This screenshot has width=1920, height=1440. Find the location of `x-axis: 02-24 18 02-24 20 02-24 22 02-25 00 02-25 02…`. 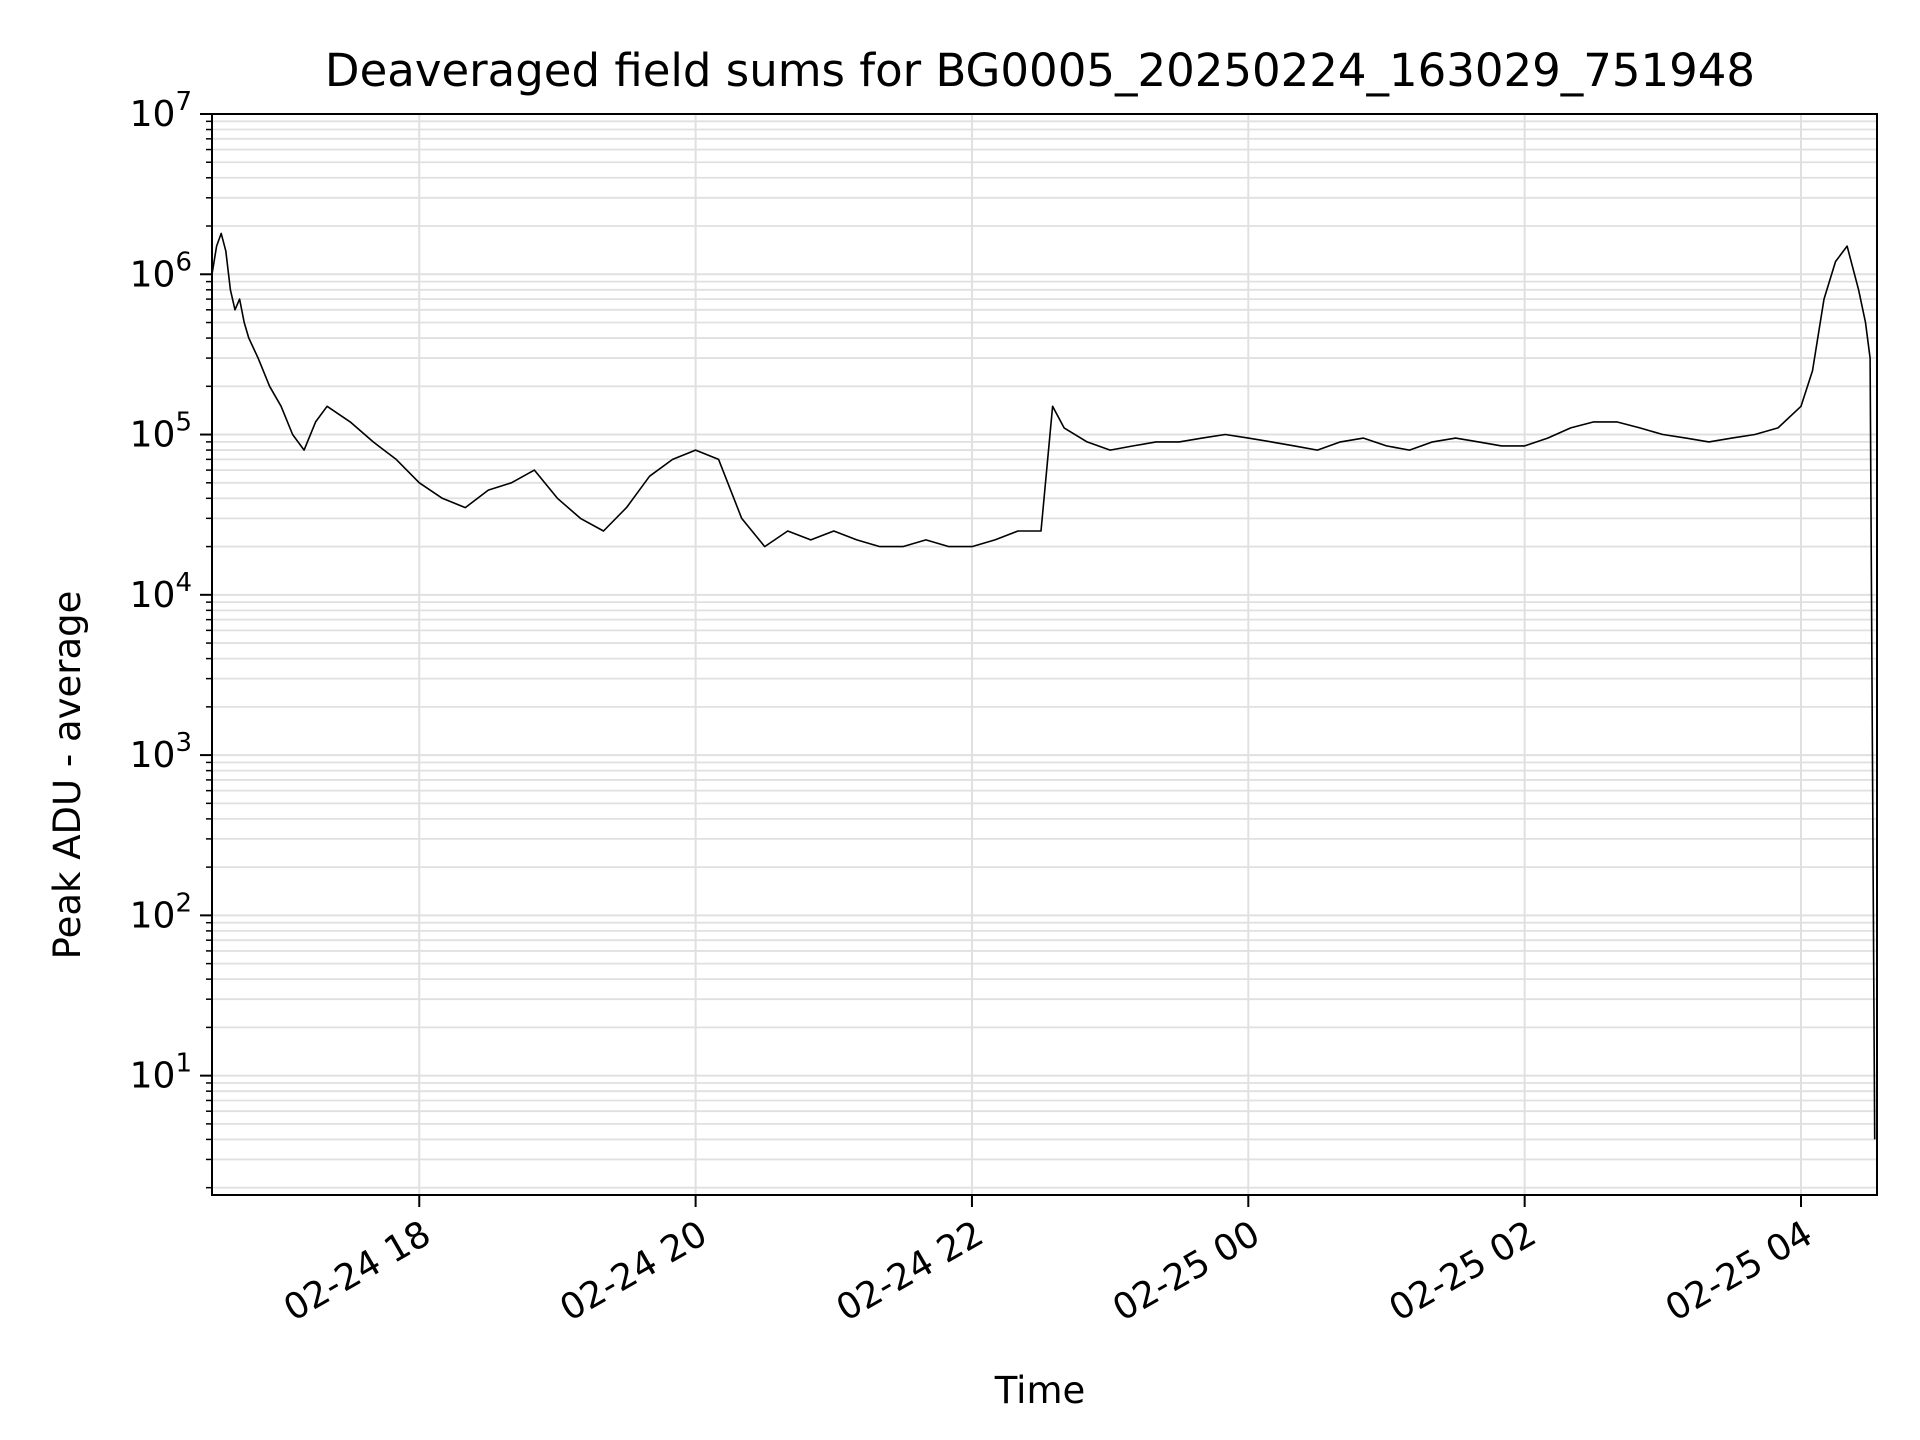

x-axis: 02-24 18 02-24 20 02-24 22 02-25 00 02-25 02… is located at coordinates (1048, 1262).